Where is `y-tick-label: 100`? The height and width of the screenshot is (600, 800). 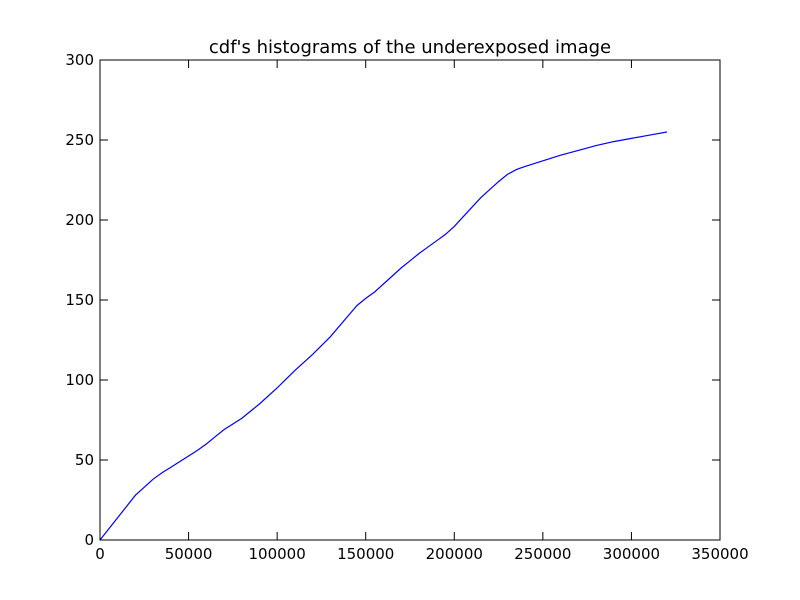
y-tick-label: 100 is located at coordinates (79, 380).